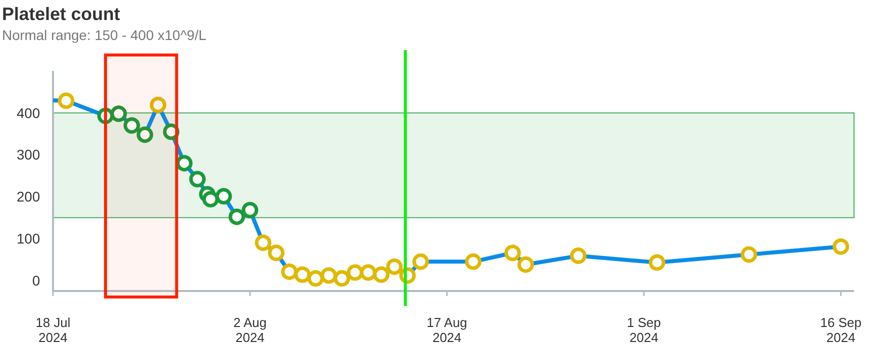 This screenshot has height=351, width=870. What do you see at coordinates (28, 238) in the screenshot?
I see `y-tick-label: 100` at bounding box center [28, 238].